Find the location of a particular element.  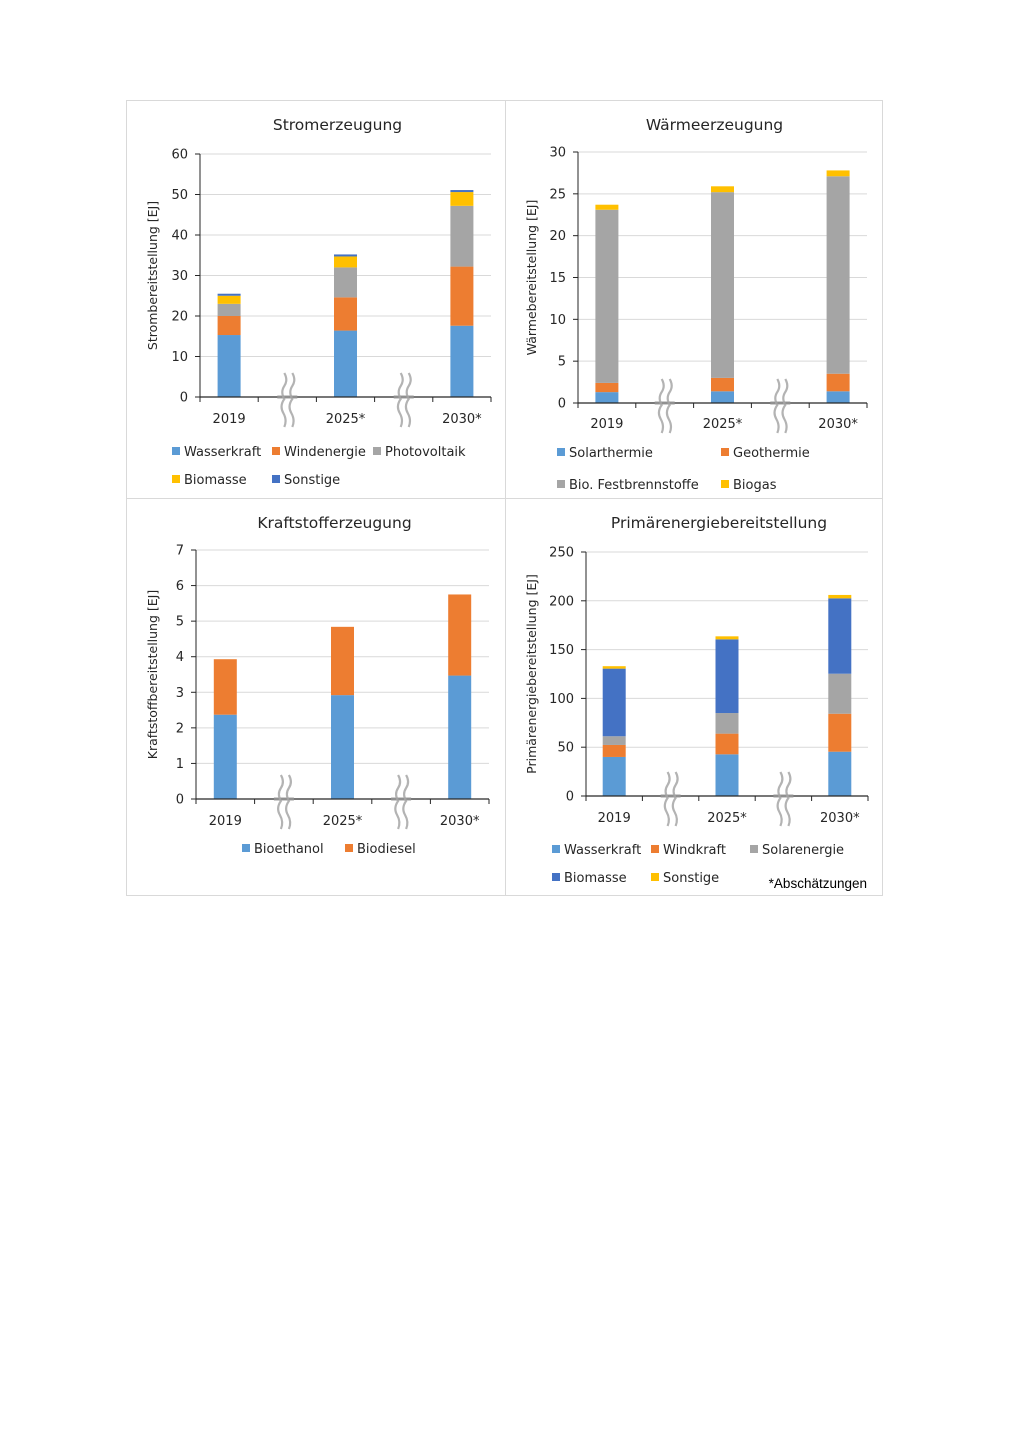

legend-item-bio-festbrennstoffe: Bio. Festbrennstoffe is located at coordinates (628, 485).